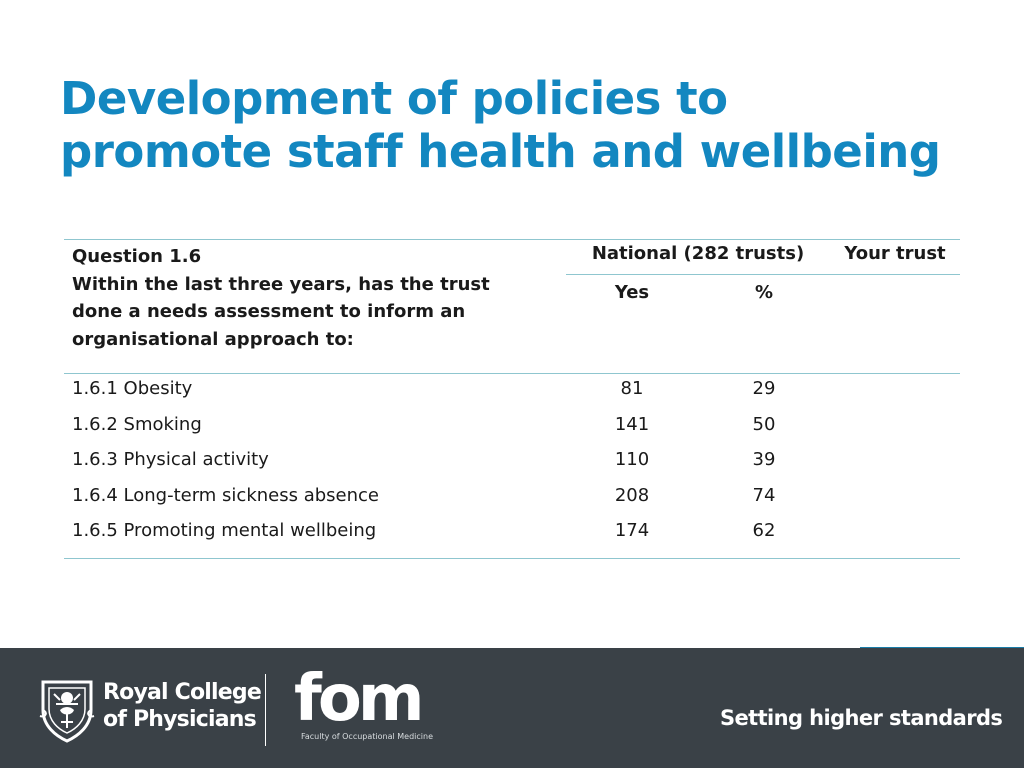 The image size is (1024, 768). I want to click on row-percent: 62, so click(764, 530).